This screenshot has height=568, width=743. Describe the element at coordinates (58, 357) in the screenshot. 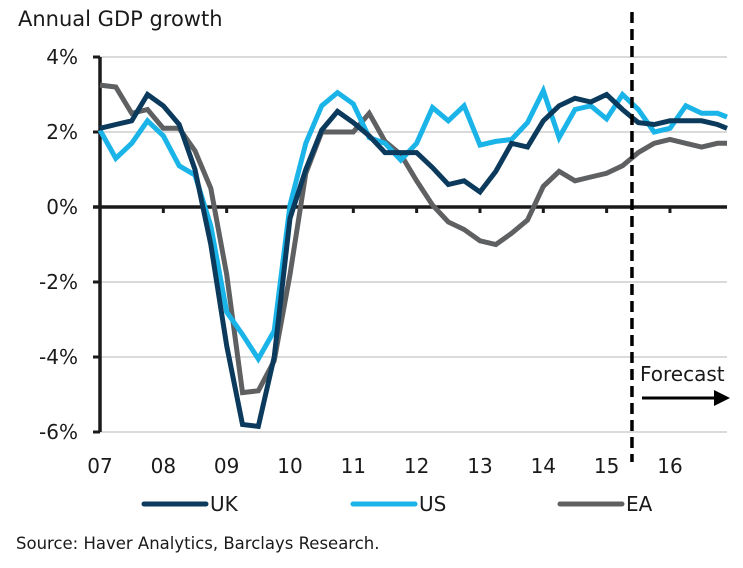

I see `y-tick-label: -4%` at that location.